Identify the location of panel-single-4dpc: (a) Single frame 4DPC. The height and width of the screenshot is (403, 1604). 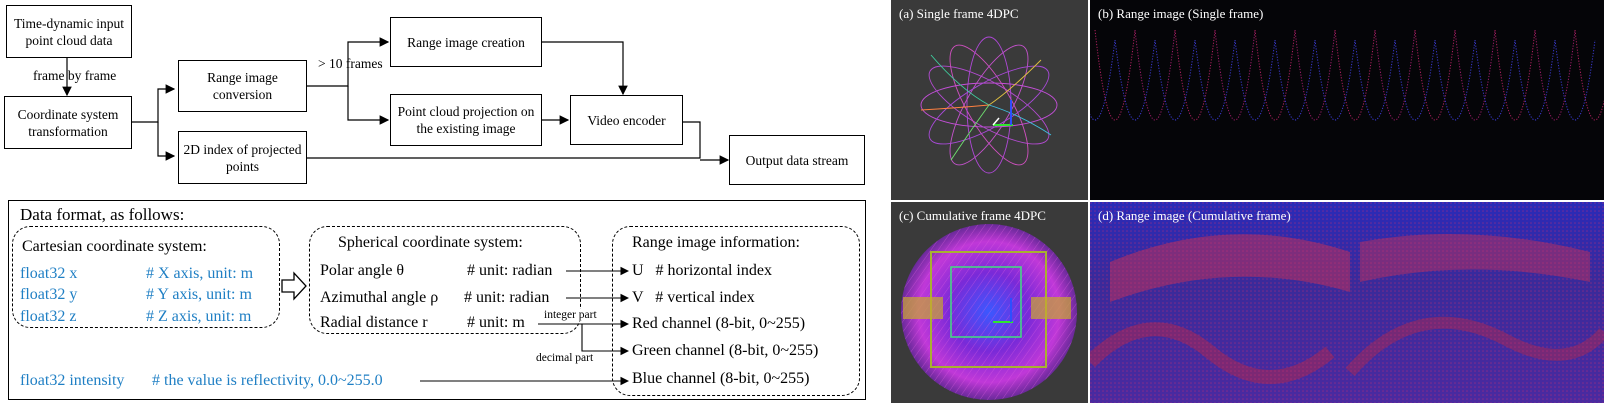
(989, 100).